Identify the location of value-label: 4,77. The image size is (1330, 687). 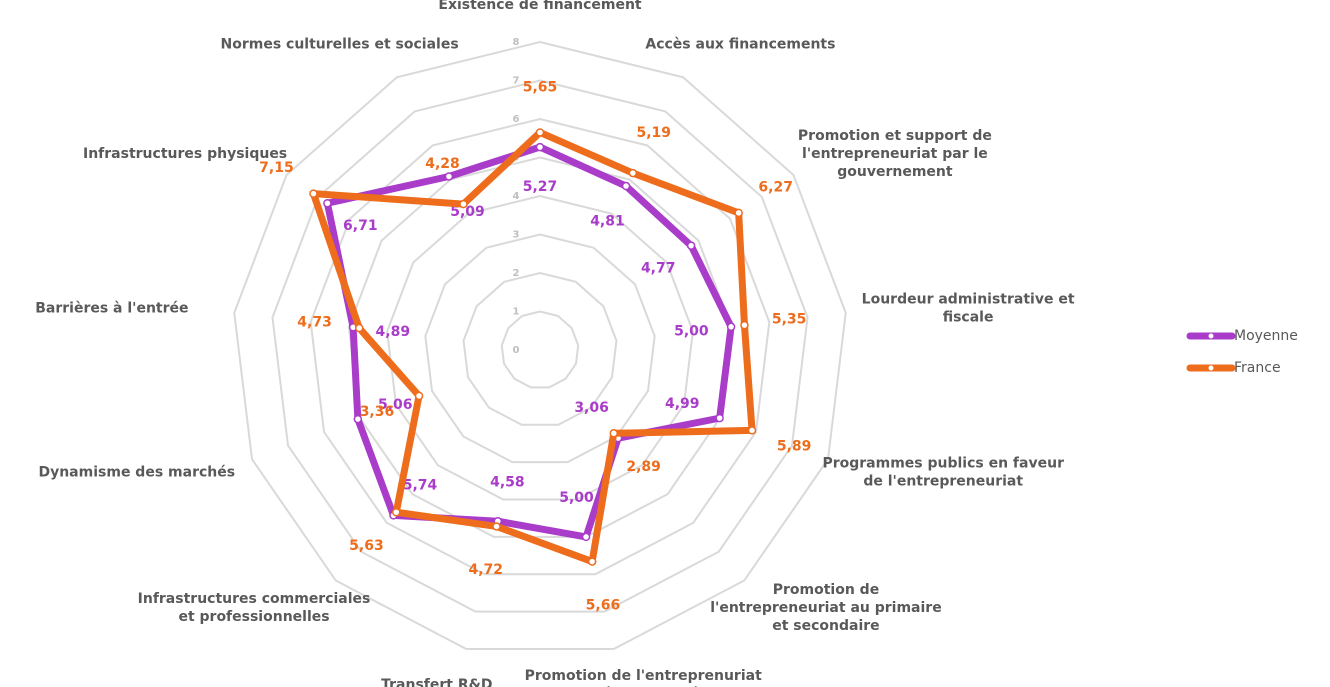
(658, 268).